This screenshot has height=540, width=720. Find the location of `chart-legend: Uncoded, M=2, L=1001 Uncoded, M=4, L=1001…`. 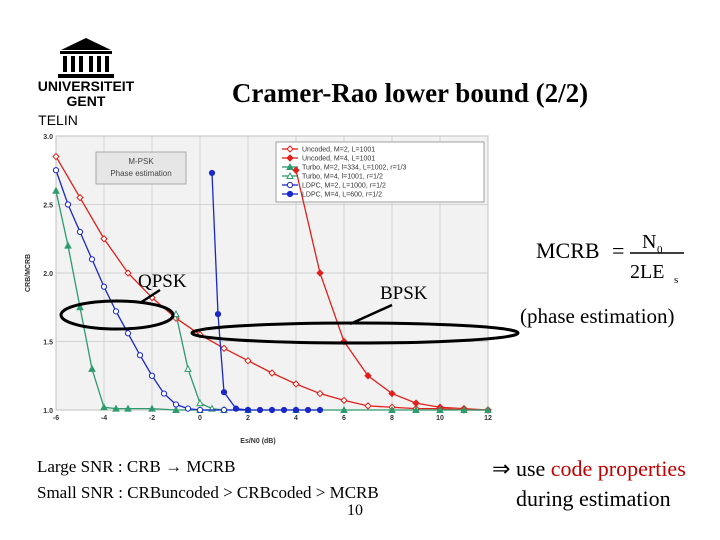

chart-legend: Uncoded, M=2, L=1001 Uncoded, M=4, L=1001… is located at coordinates (380, 172).